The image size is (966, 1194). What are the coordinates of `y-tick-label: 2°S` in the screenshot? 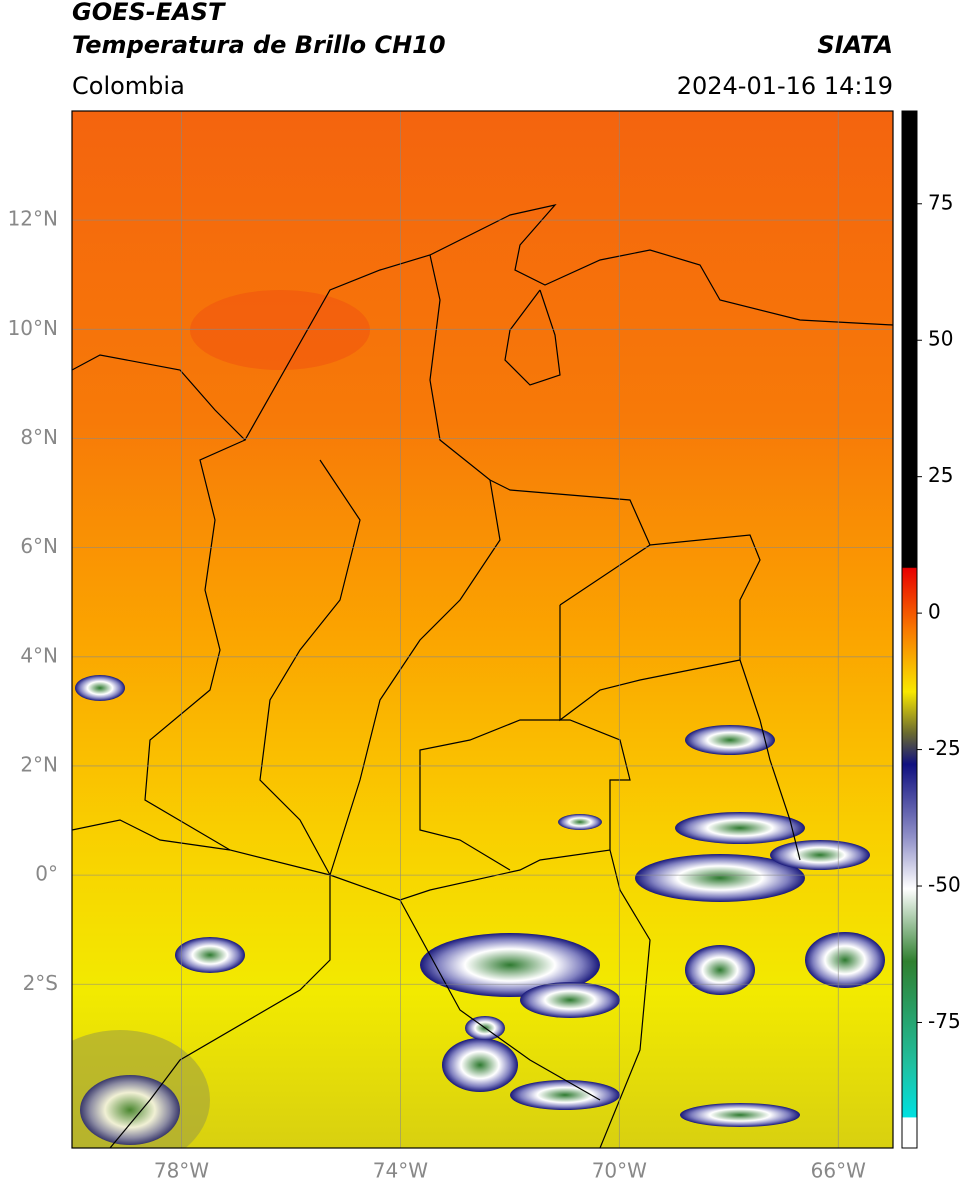 It's located at (40, 983).